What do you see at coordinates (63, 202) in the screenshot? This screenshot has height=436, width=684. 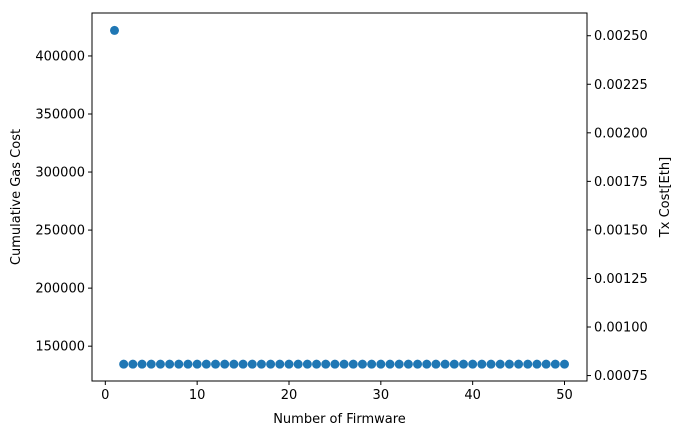 I see `y-axis-ticks: 150000 200000 250000 300000 350000 400000` at bounding box center [63, 202].